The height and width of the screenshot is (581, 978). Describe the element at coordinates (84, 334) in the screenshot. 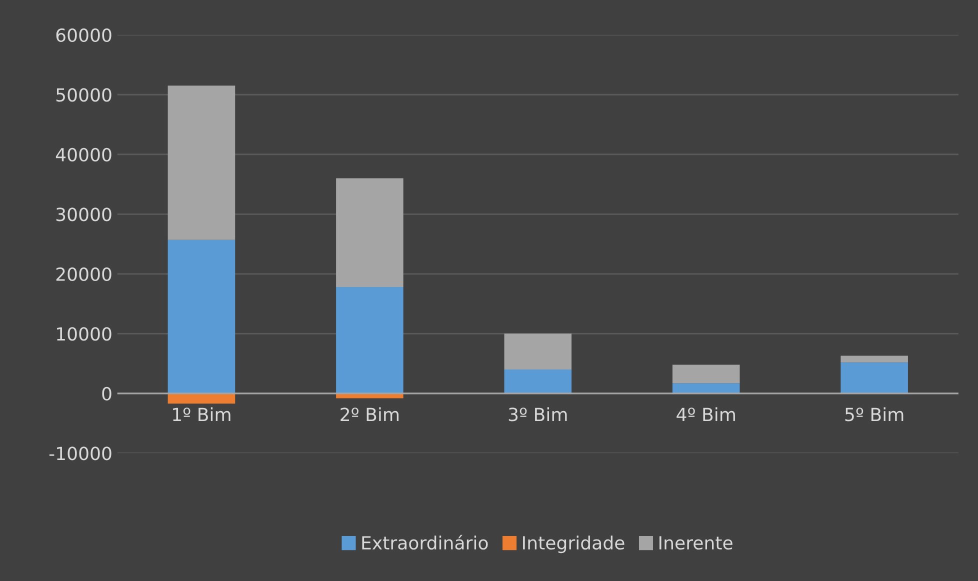

I see `y-tick-label: 10000` at that location.